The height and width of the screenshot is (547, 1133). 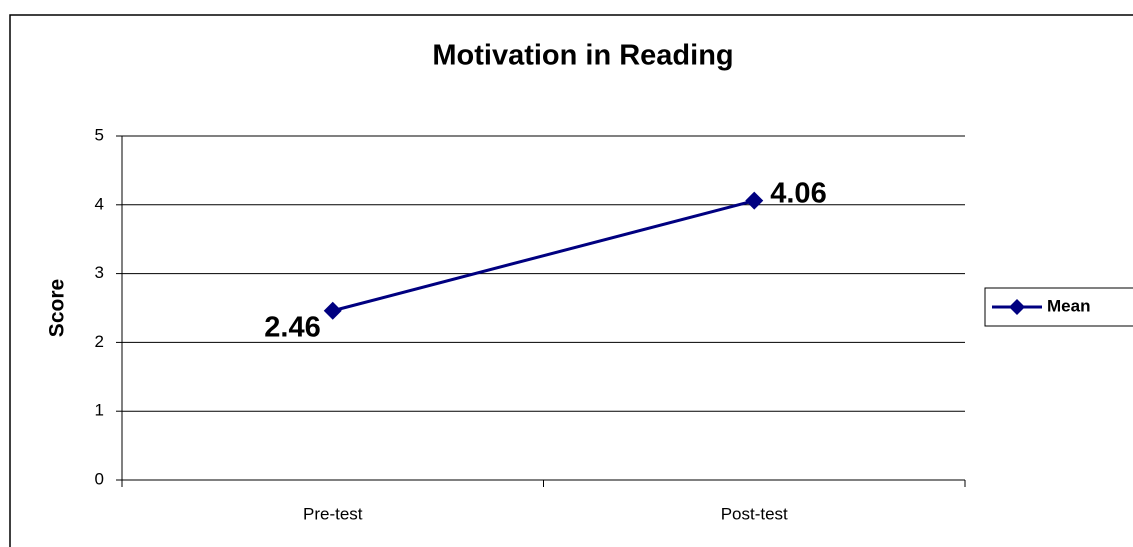 What do you see at coordinates (99, 478) in the screenshot?
I see `y-tick-label: 0` at bounding box center [99, 478].